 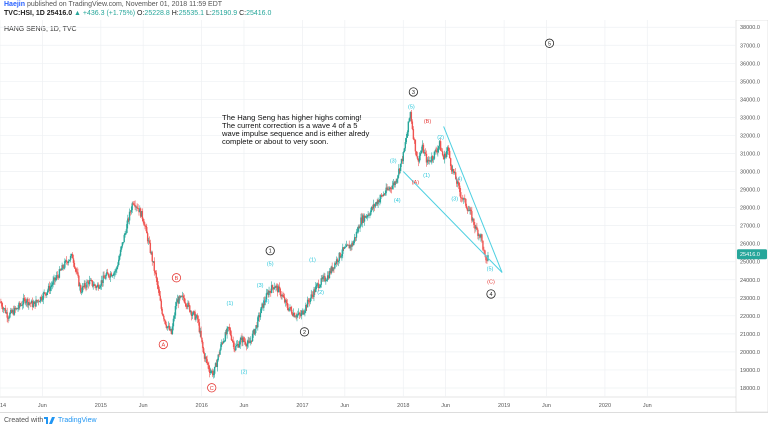 What do you see at coordinates (302, 406) in the screenshot?
I see `x-tick-label: 2017` at bounding box center [302, 406].